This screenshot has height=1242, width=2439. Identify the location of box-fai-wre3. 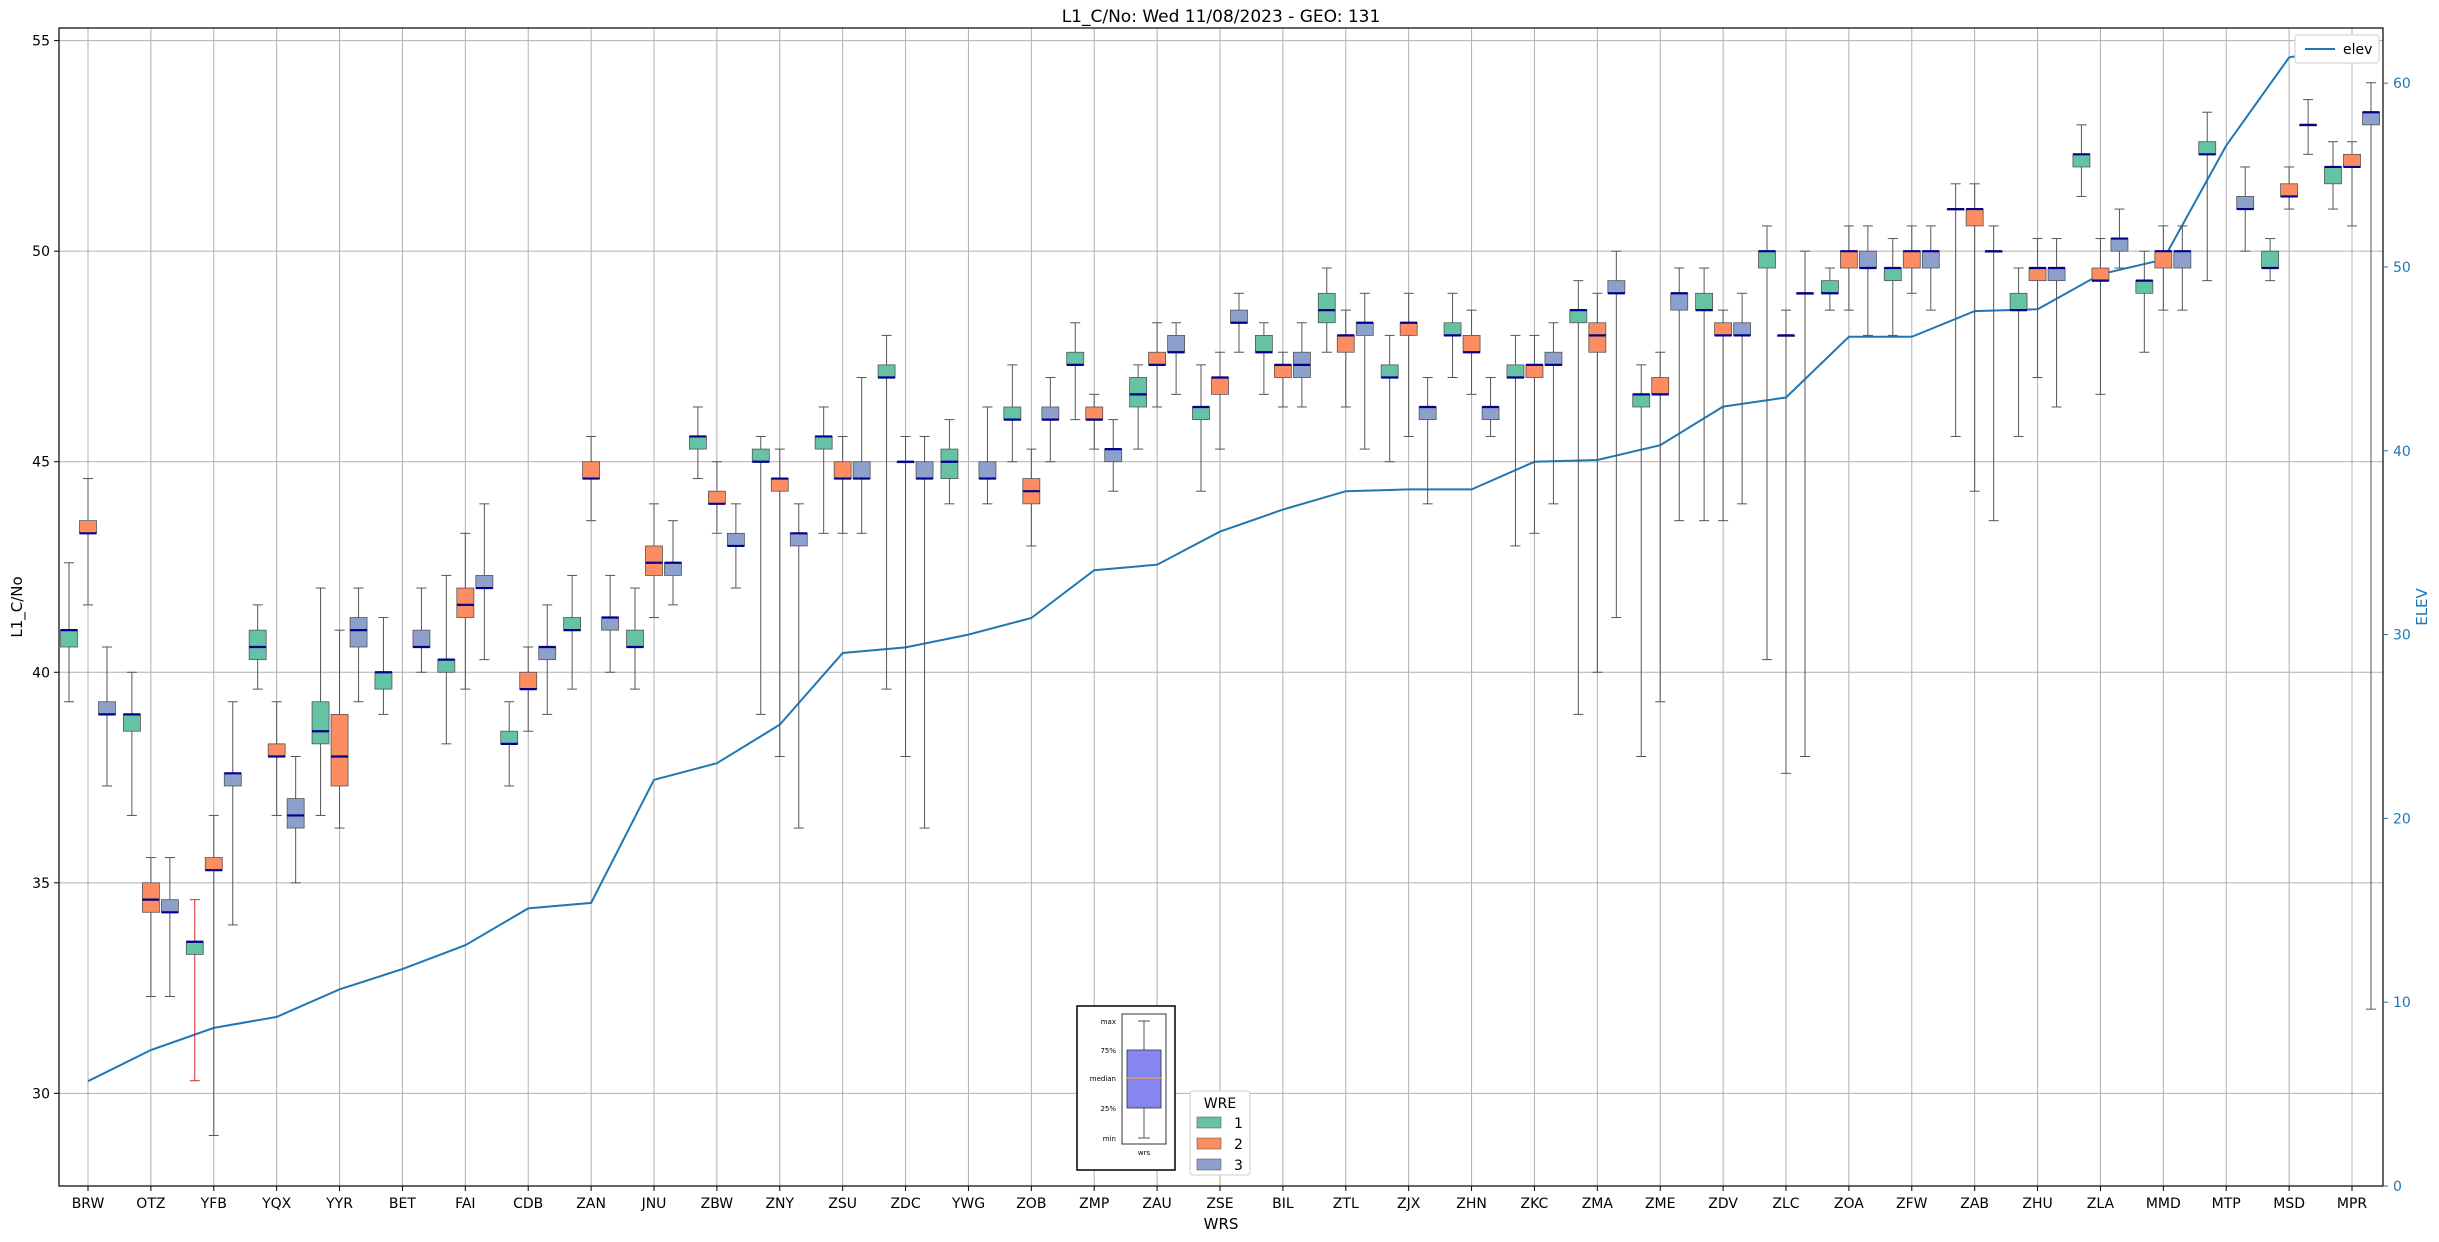
(484, 582).